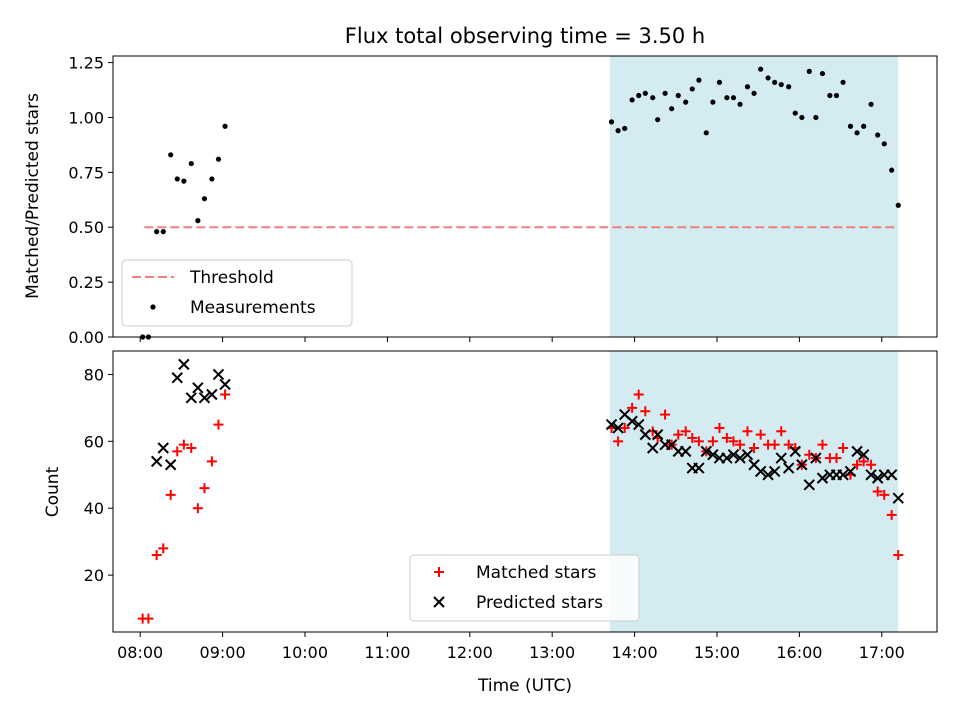 This screenshot has width=960, height=720. I want to click on bottom-shaded-region, so click(754, 491).